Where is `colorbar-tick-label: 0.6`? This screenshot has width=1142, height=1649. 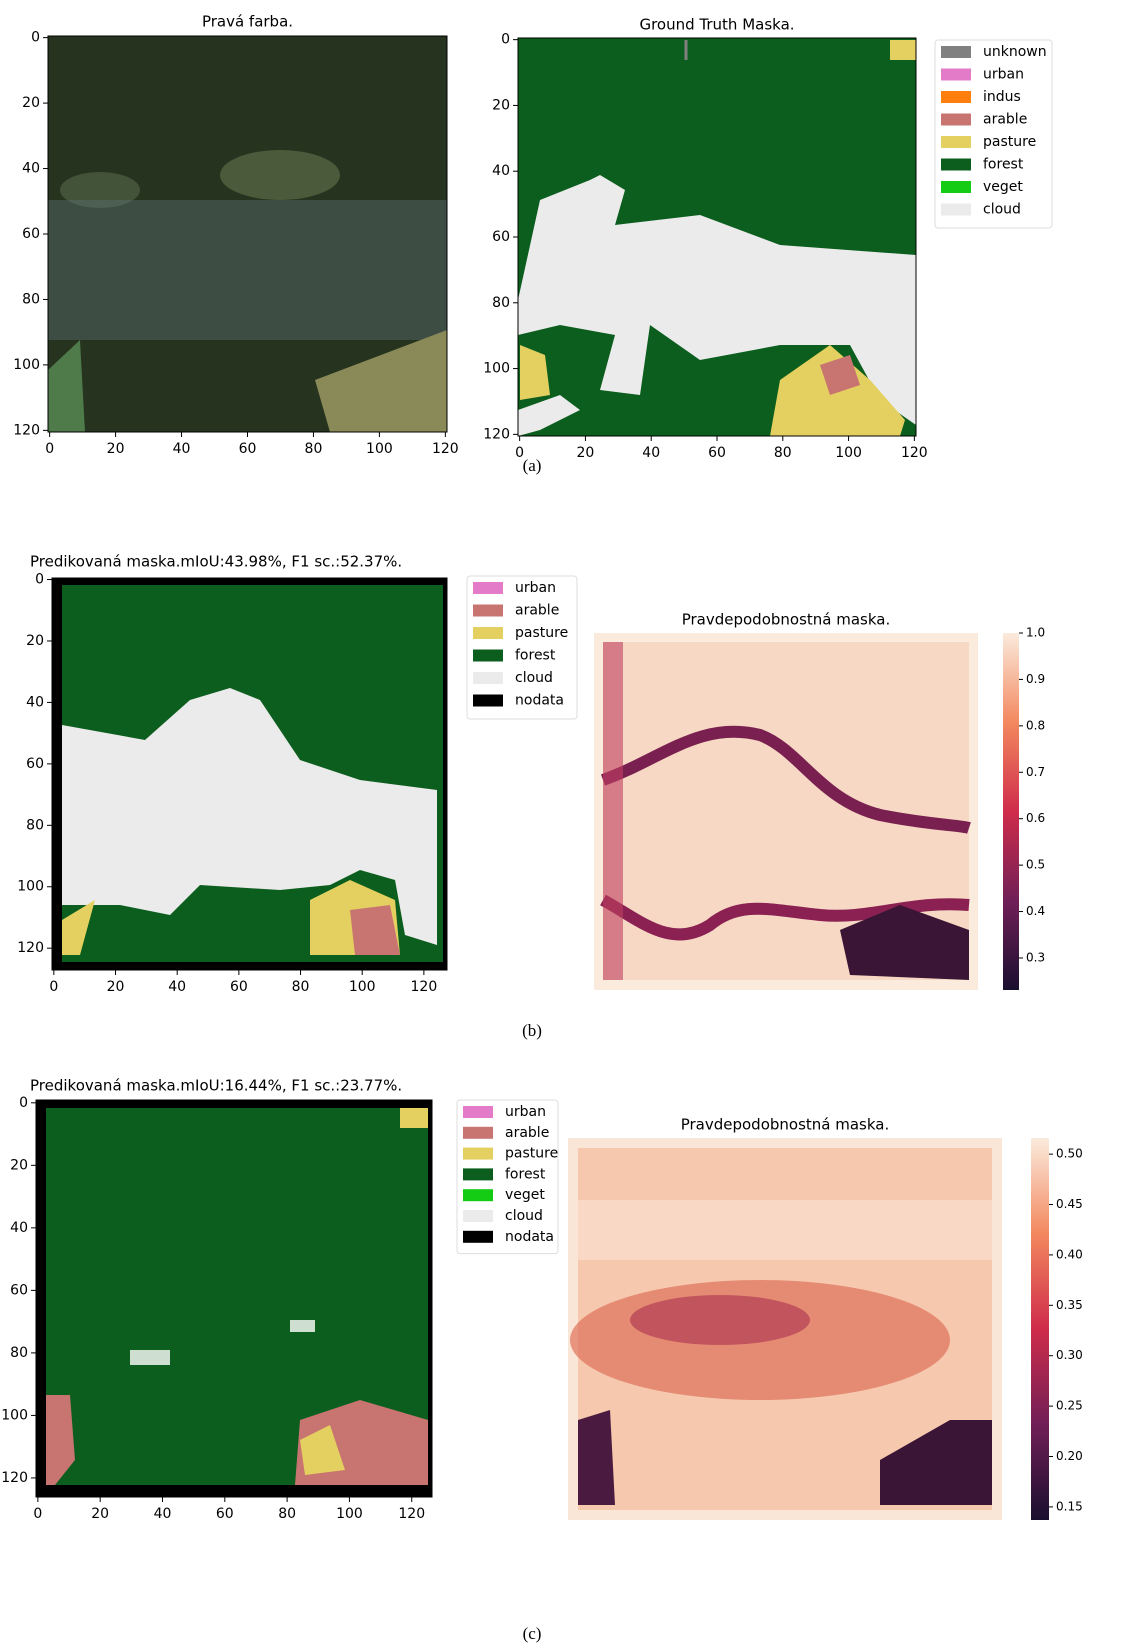
colorbar-tick-label: 0.6 is located at coordinates (1035, 818).